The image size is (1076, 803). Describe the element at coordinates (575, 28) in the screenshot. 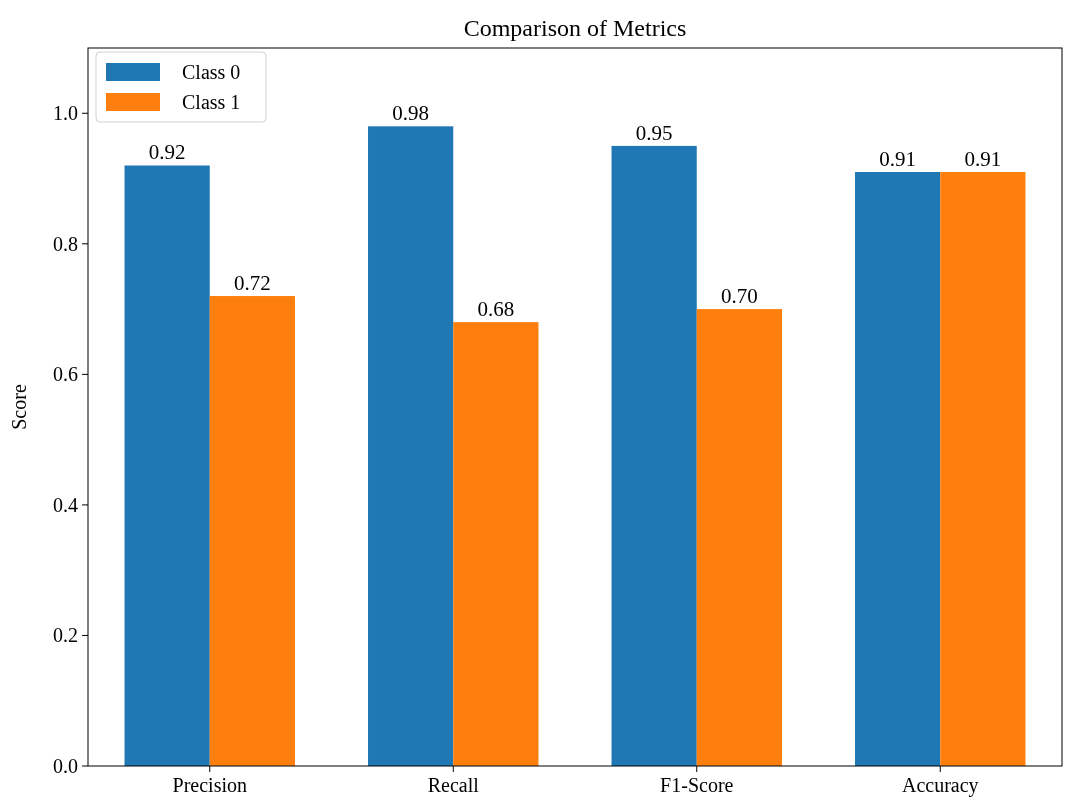

I see `chart-title: Comparison of Metrics` at that location.